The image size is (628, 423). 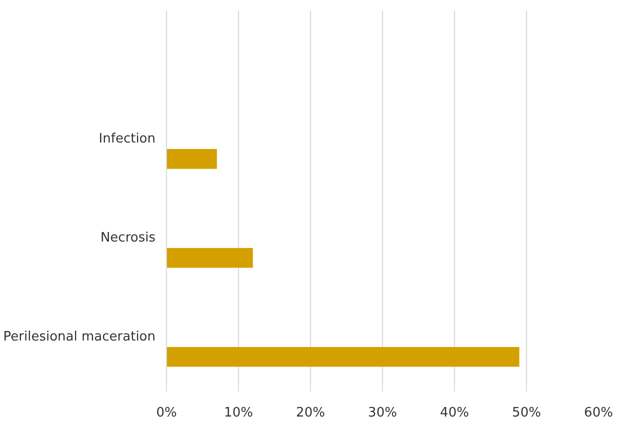 What do you see at coordinates (598, 413) in the screenshot?
I see `x-tick-label: 60%` at bounding box center [598, 413].